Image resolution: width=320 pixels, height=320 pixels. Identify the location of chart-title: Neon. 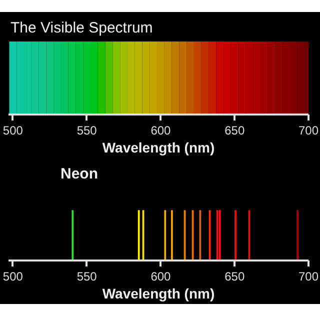
(79, 174).